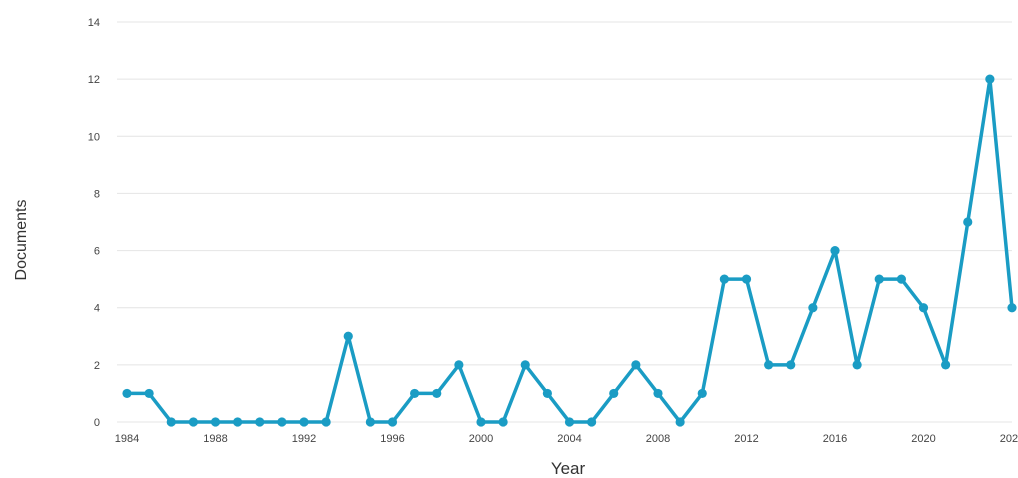 This screenshot has height=478, width=1018. Describe the element at coordinates (525, 365) in the screenshot. I see `data-point-2002` at that location.